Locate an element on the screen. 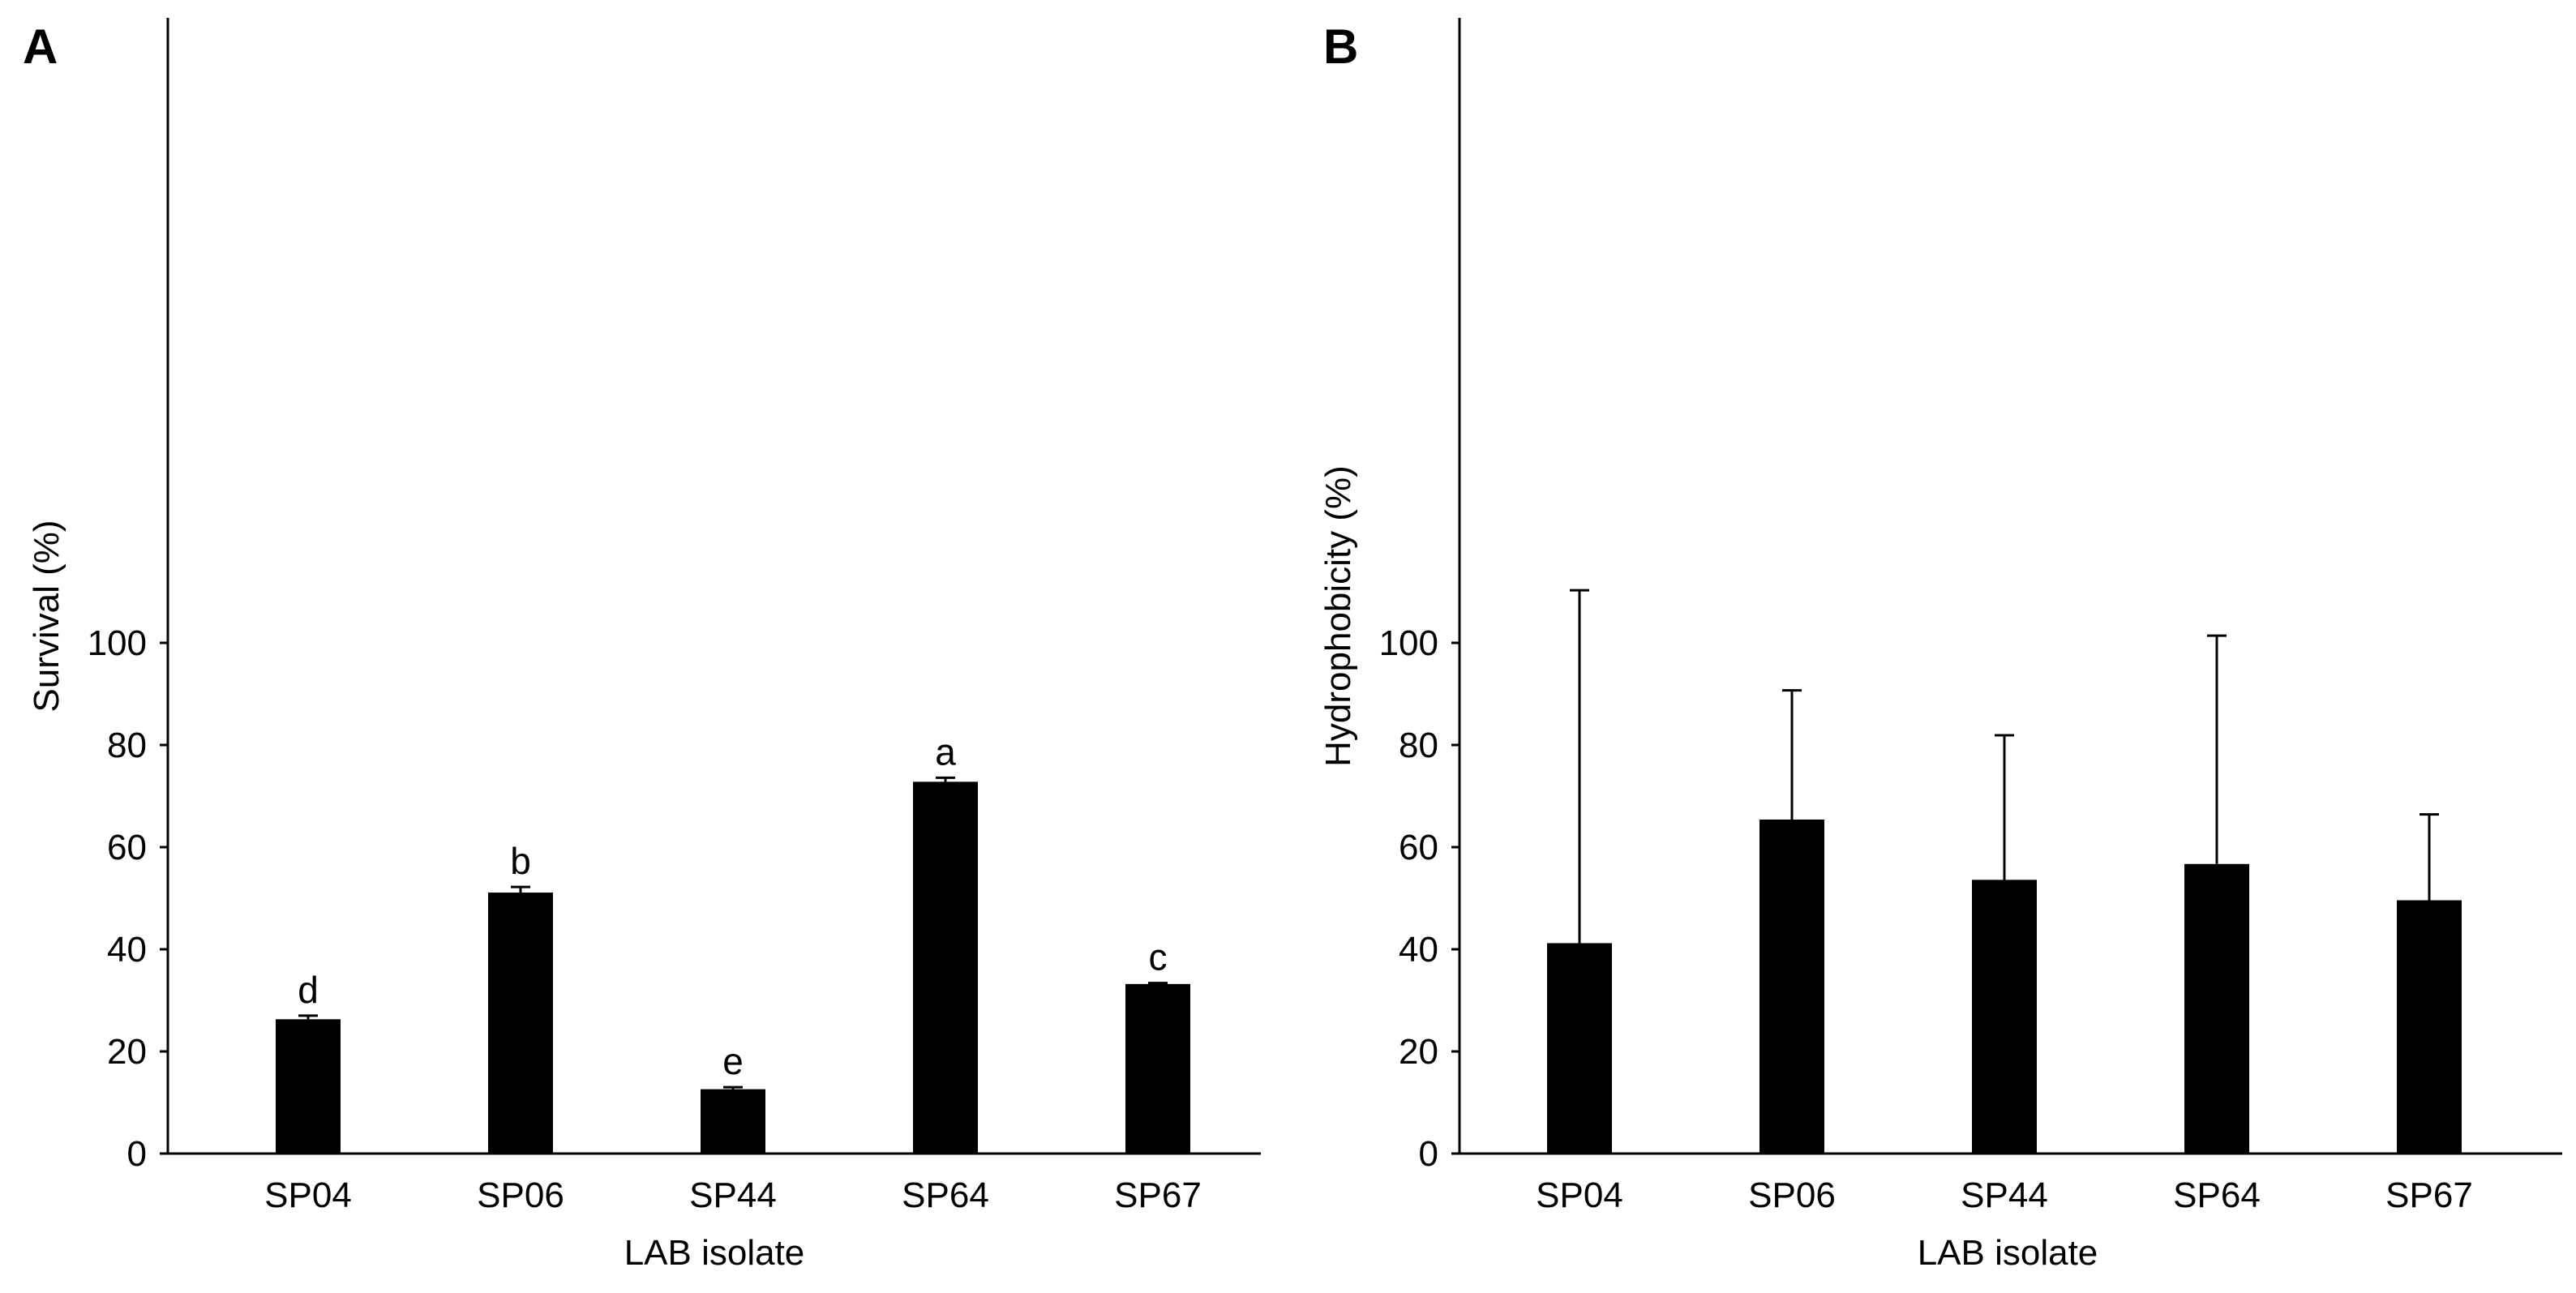 The image size is (2576, 1293). panel-b-y-tick-label: 100 is located at coordinates (1408, 643).